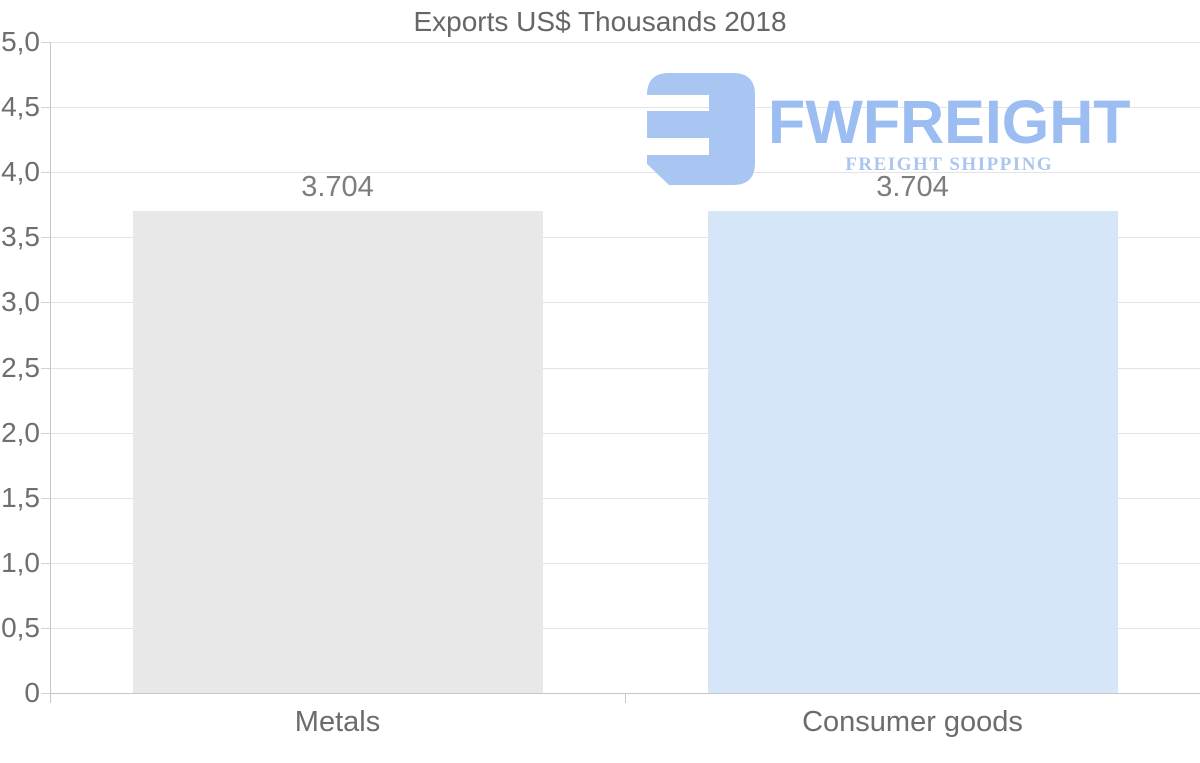 This screenshot has width=1200, height=763. Describe the element at coordinates (912, 186) in the screenshot. I see `bar-value-label-consumer-goods: 3.704` at that location.